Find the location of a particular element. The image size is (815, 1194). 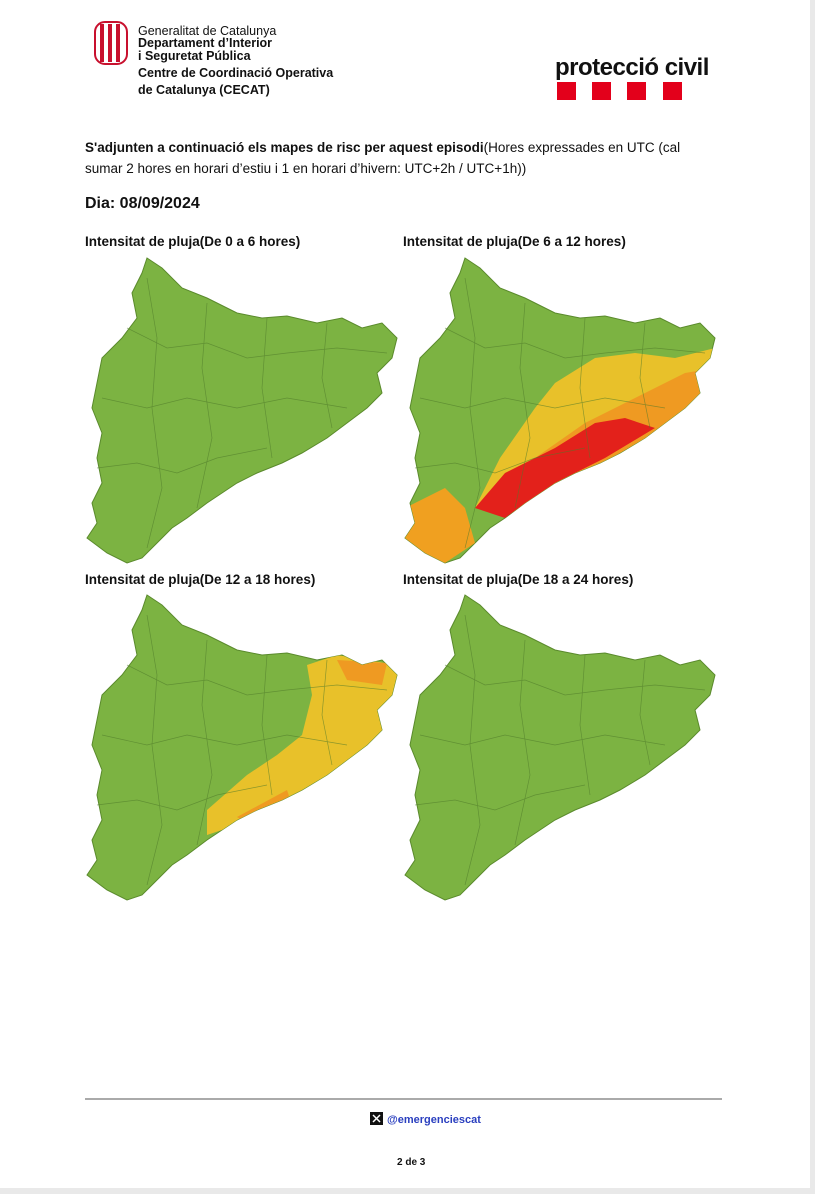

map-title: Intensitat de pluja(De 18 a 24 hores) is located at coordinates (518, 579).